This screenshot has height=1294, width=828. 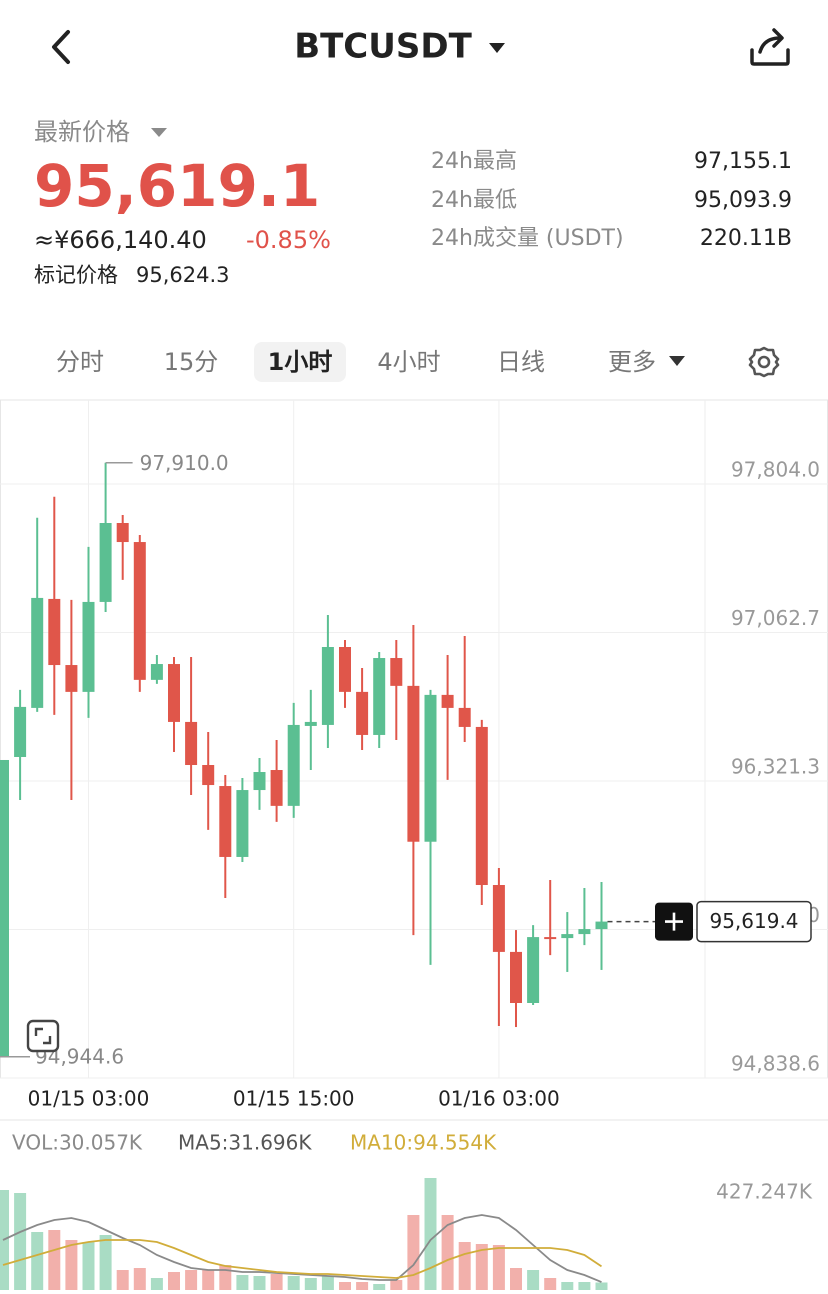 I want to click on y-tick-label: 96,321.3, so click(x=775, y=766).